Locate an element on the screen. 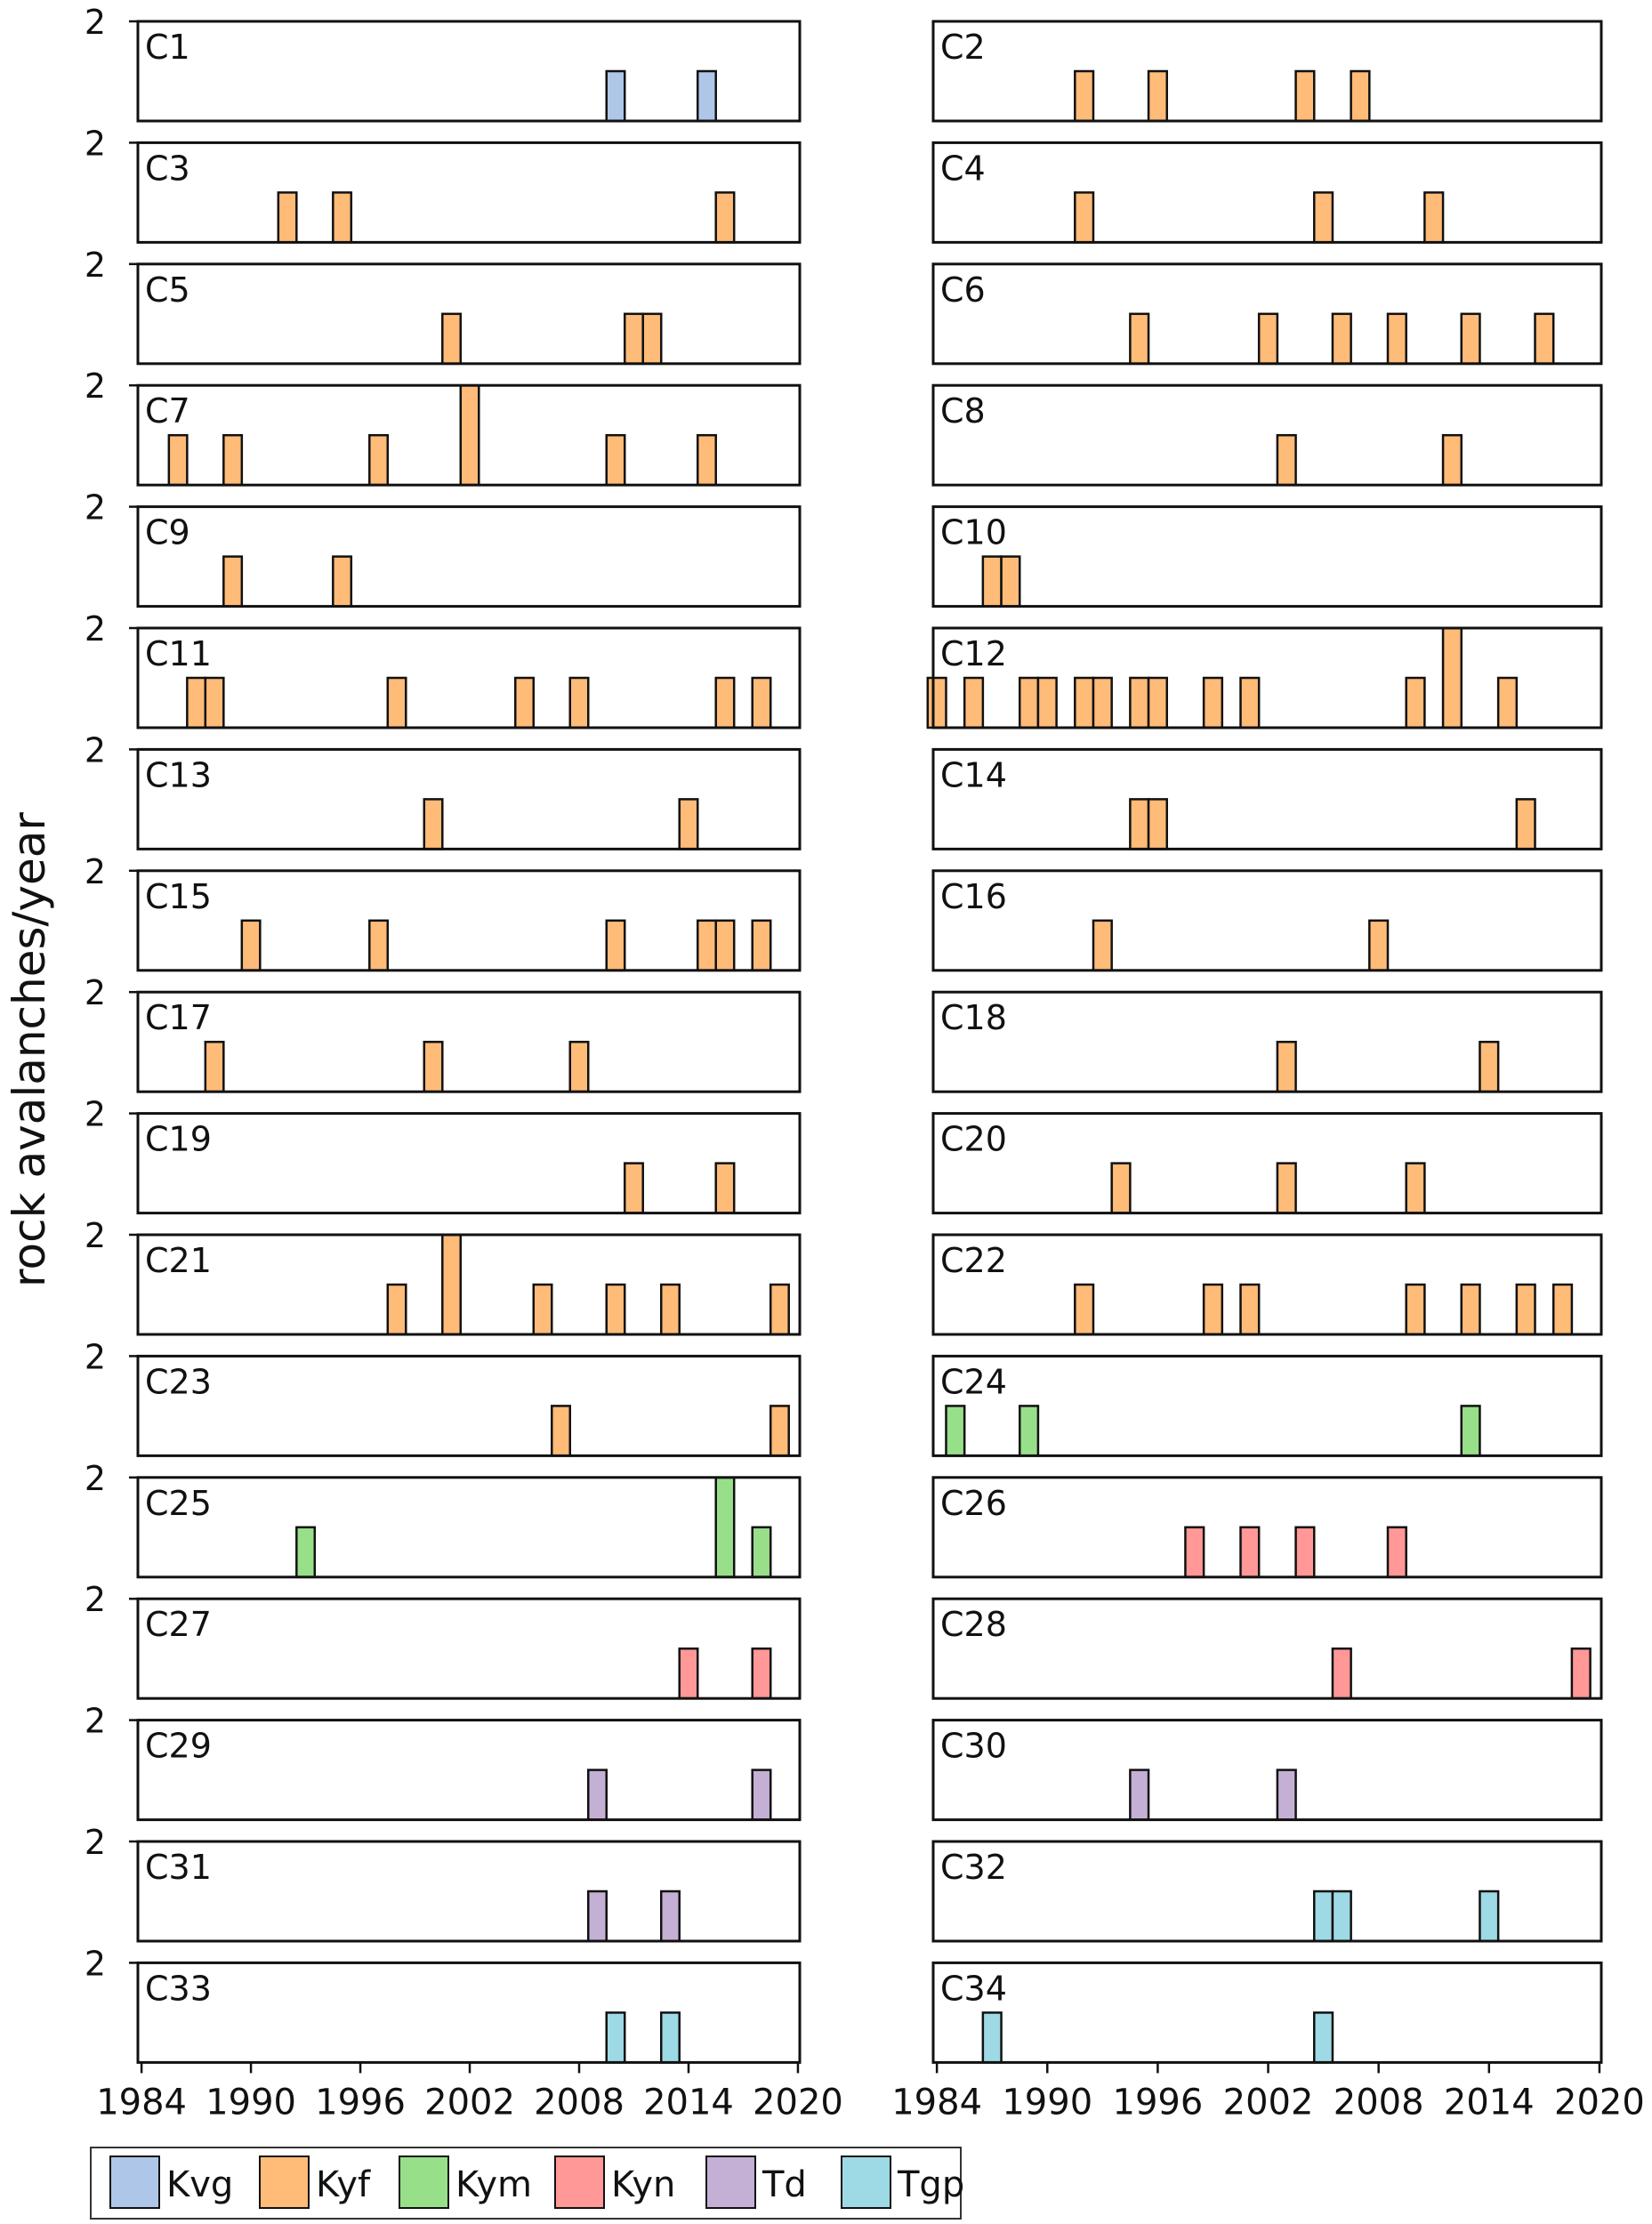 Image resolution: width=1652 pixels, height=2224 pixels. panel-label: C3 is located at coordinates (167, 168).